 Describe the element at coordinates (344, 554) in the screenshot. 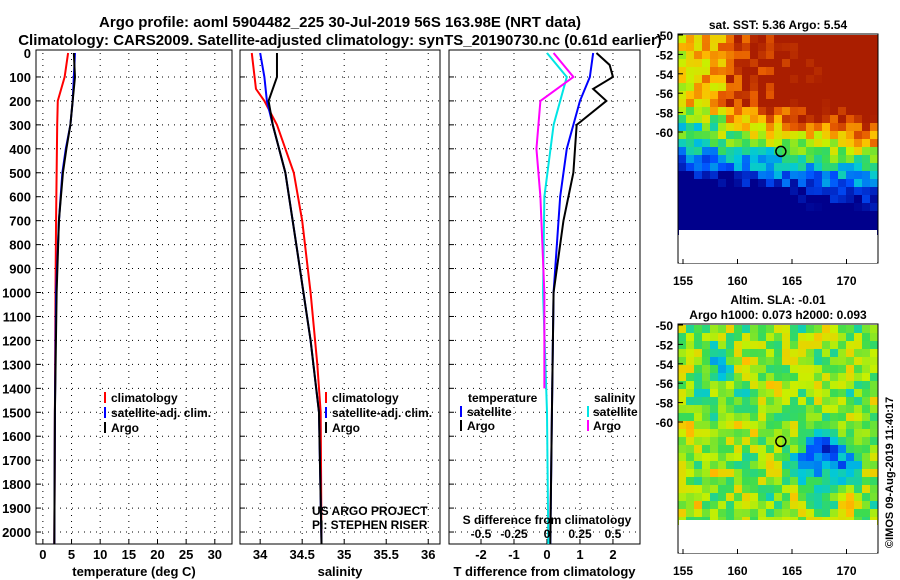

I see `x-tick-label: 35` at that location.